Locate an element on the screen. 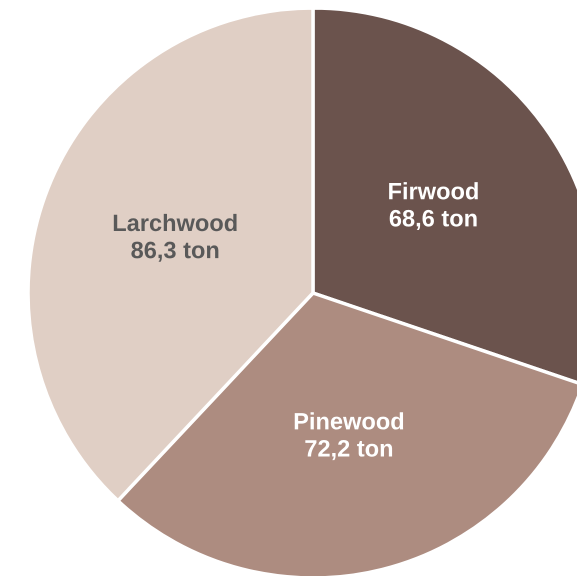  data-label: 72,2 ton is located at coordinates (348, 450).